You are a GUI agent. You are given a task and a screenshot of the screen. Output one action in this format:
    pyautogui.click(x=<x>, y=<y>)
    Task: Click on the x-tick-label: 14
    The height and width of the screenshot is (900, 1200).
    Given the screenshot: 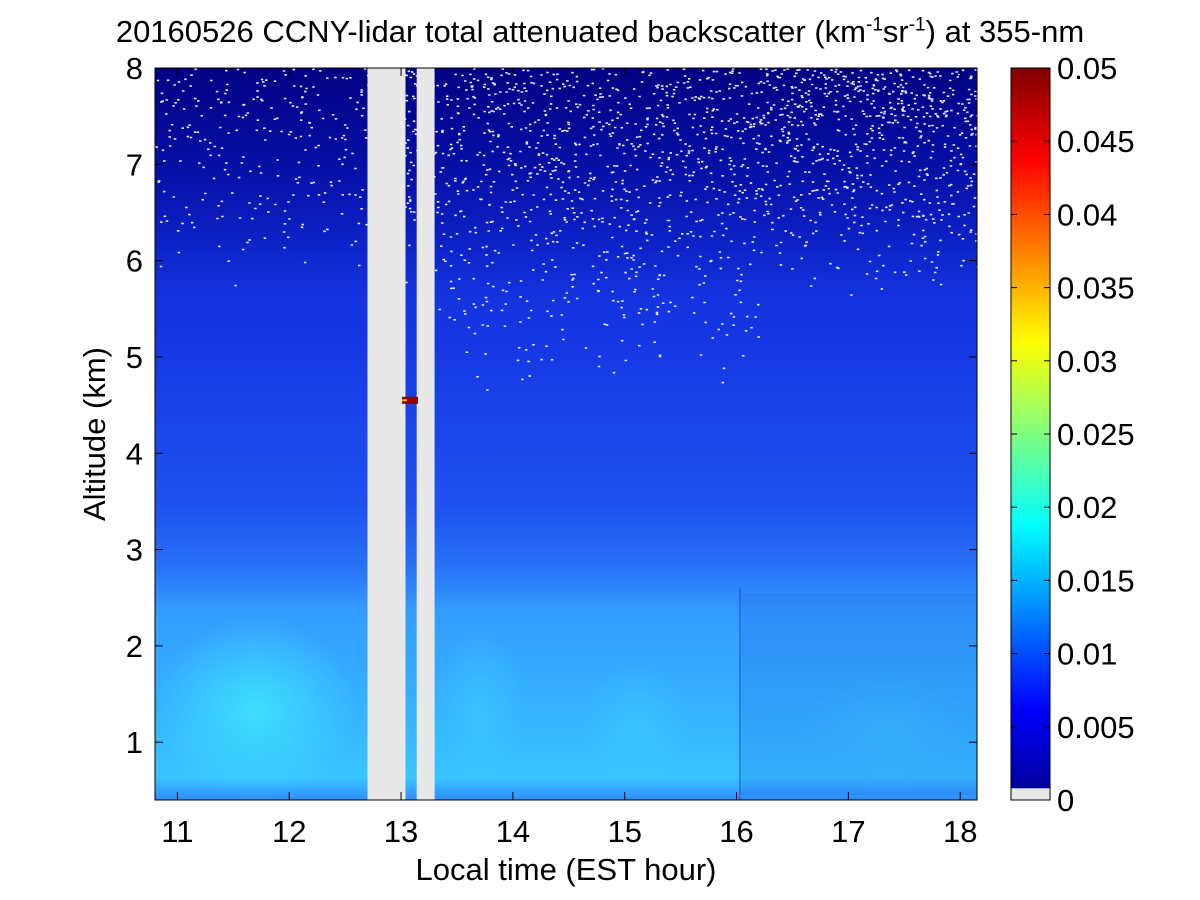 What is the action you would take?
    pyautogui.click(x=513, y=831)
    